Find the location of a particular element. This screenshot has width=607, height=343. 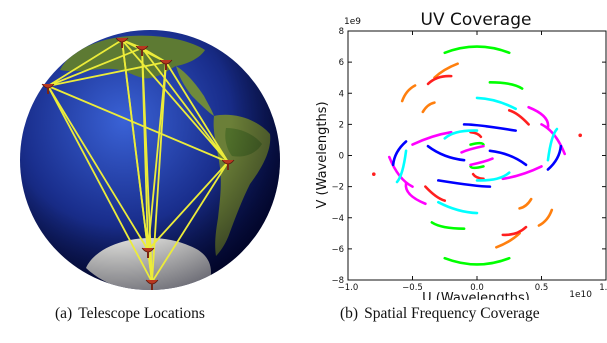

x-tick-label: 1.0 is located at coordinates (603, 288).